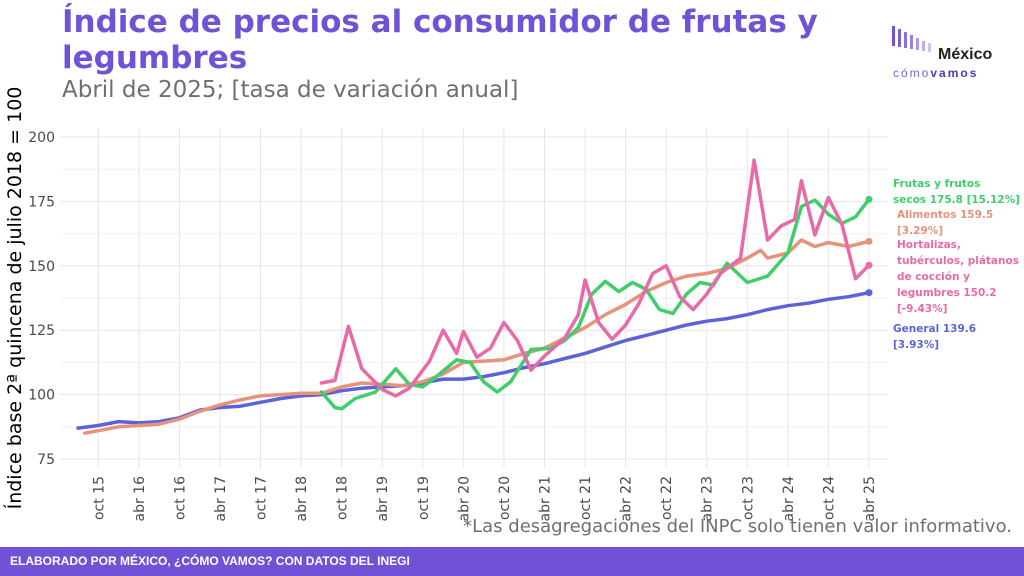 The height and width of the screenshot is (576, 1024). Describe the element at coordinates (302, 499) in the screenshot. I see `x-tick-label: abr 18` at that location.